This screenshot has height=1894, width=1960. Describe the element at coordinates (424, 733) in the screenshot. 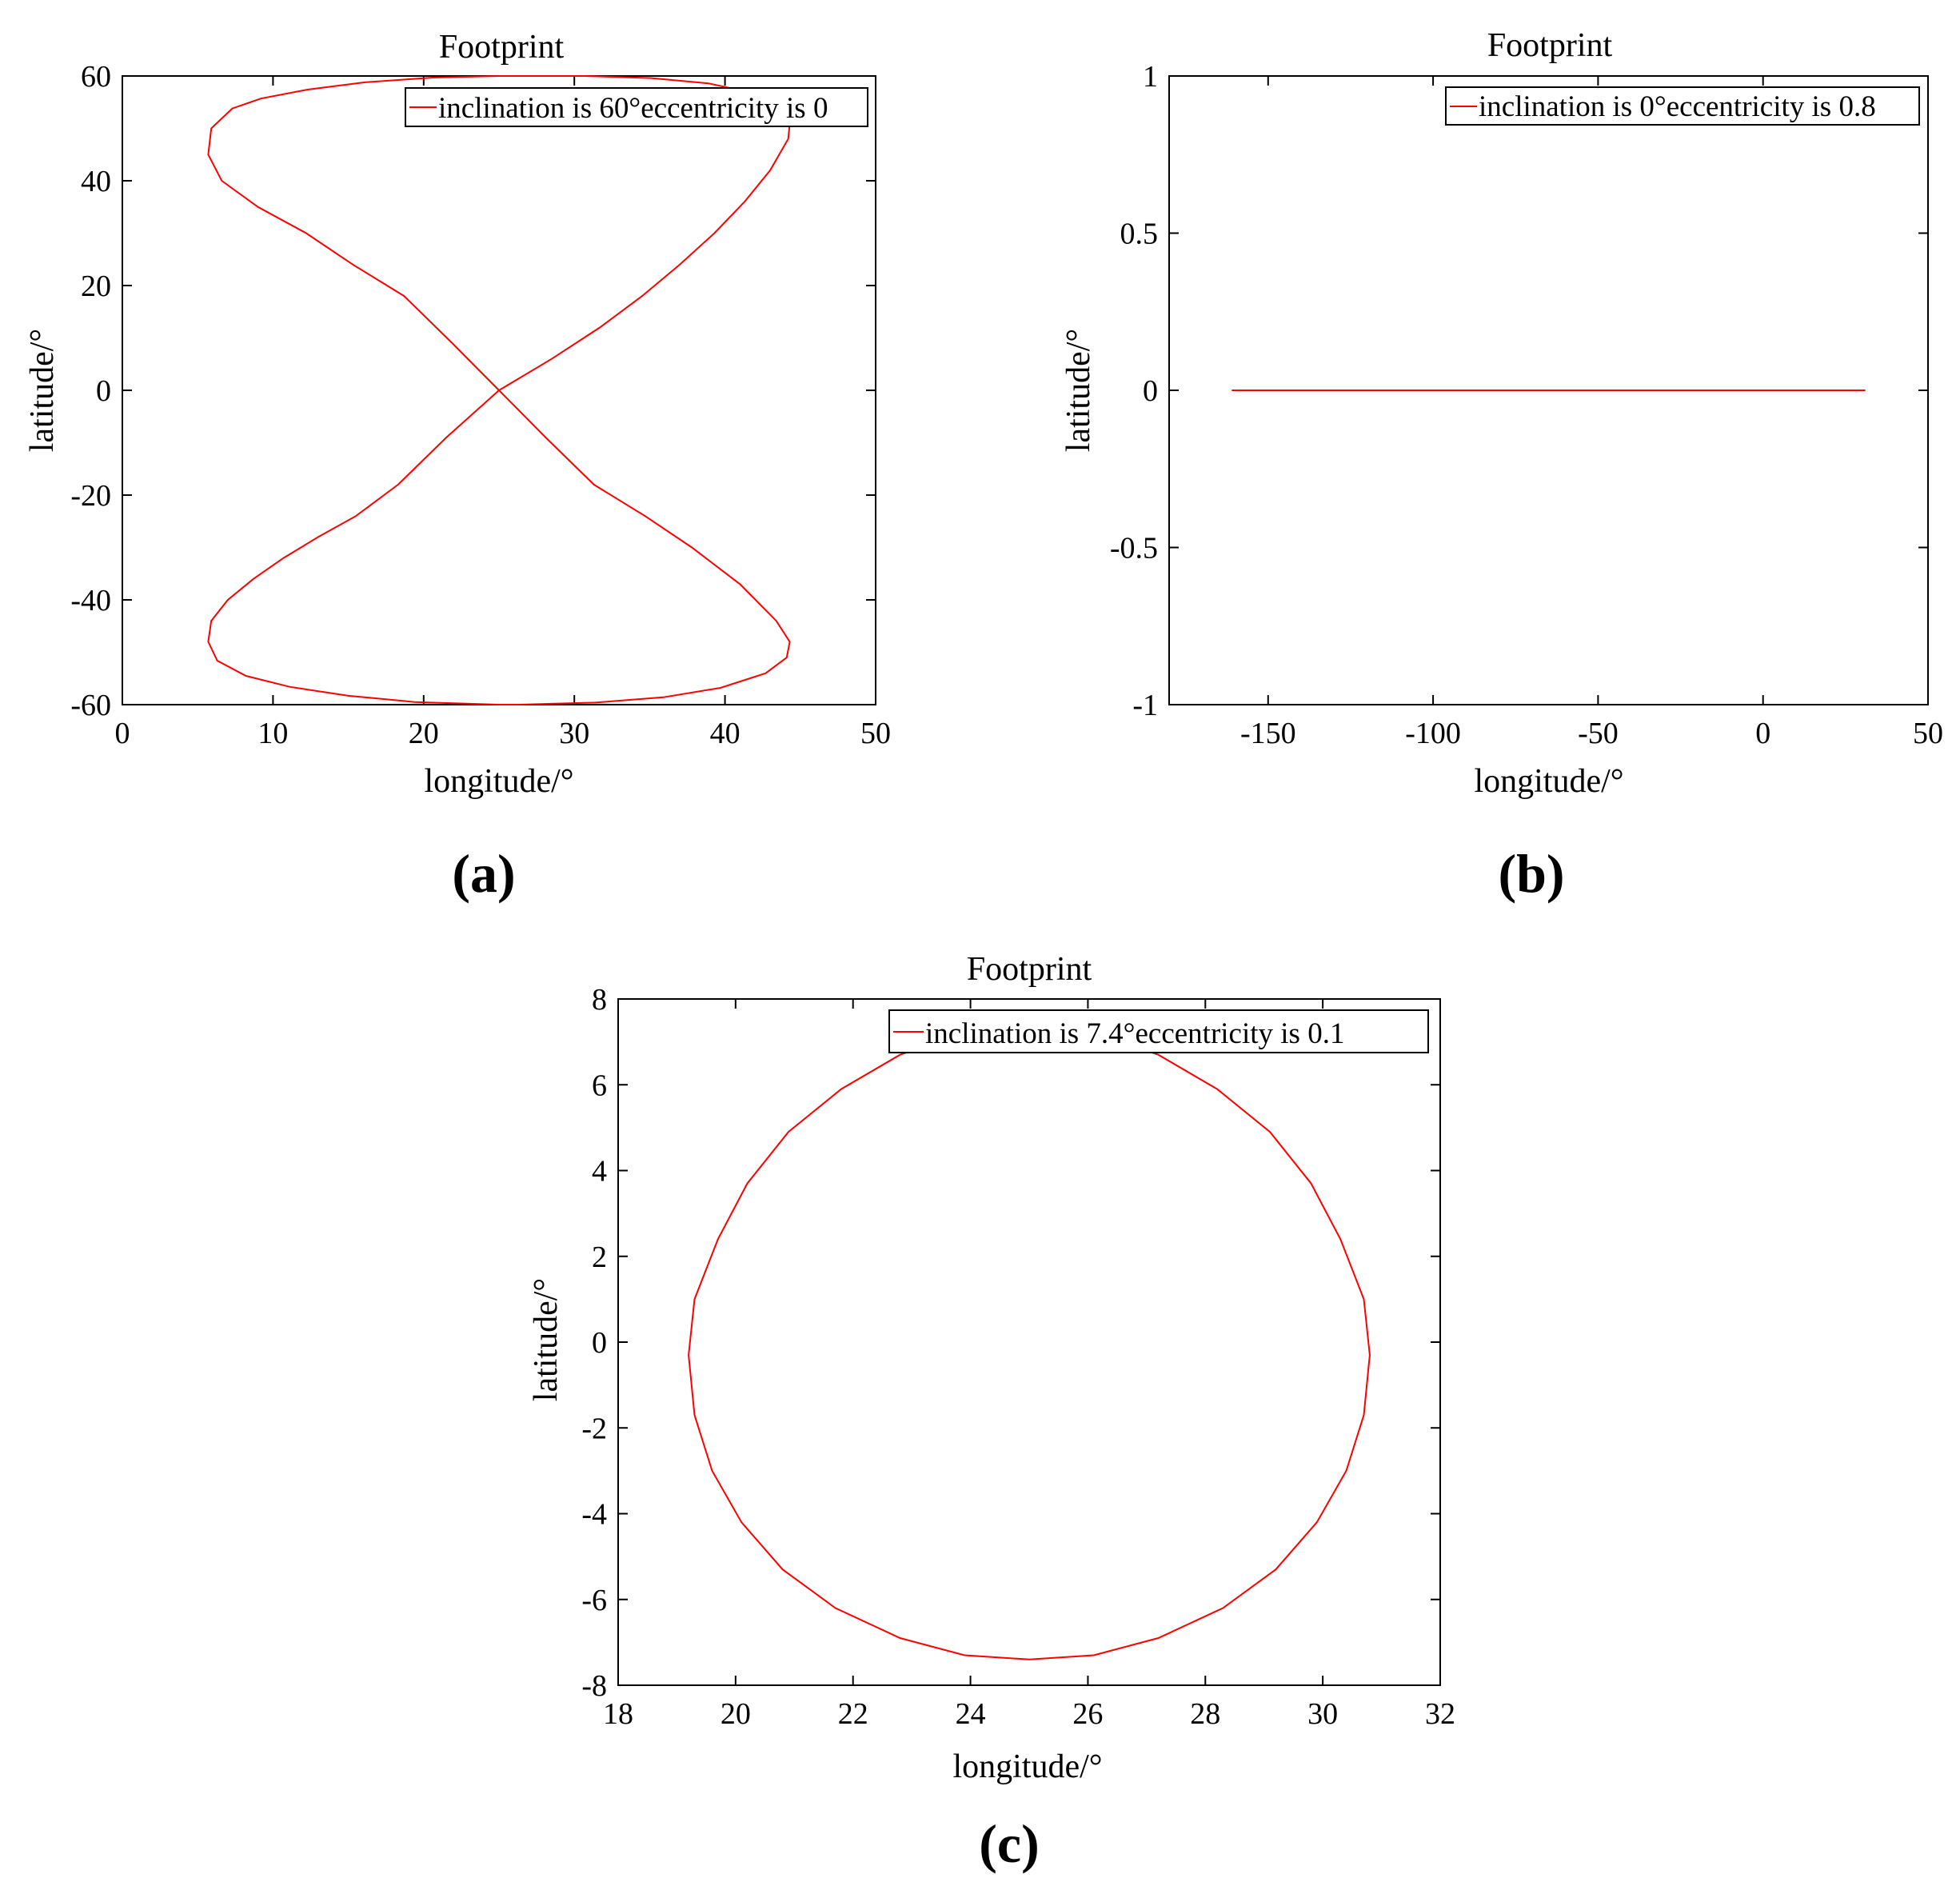

I see `panel-a-x-tick-label: 20` at that location.